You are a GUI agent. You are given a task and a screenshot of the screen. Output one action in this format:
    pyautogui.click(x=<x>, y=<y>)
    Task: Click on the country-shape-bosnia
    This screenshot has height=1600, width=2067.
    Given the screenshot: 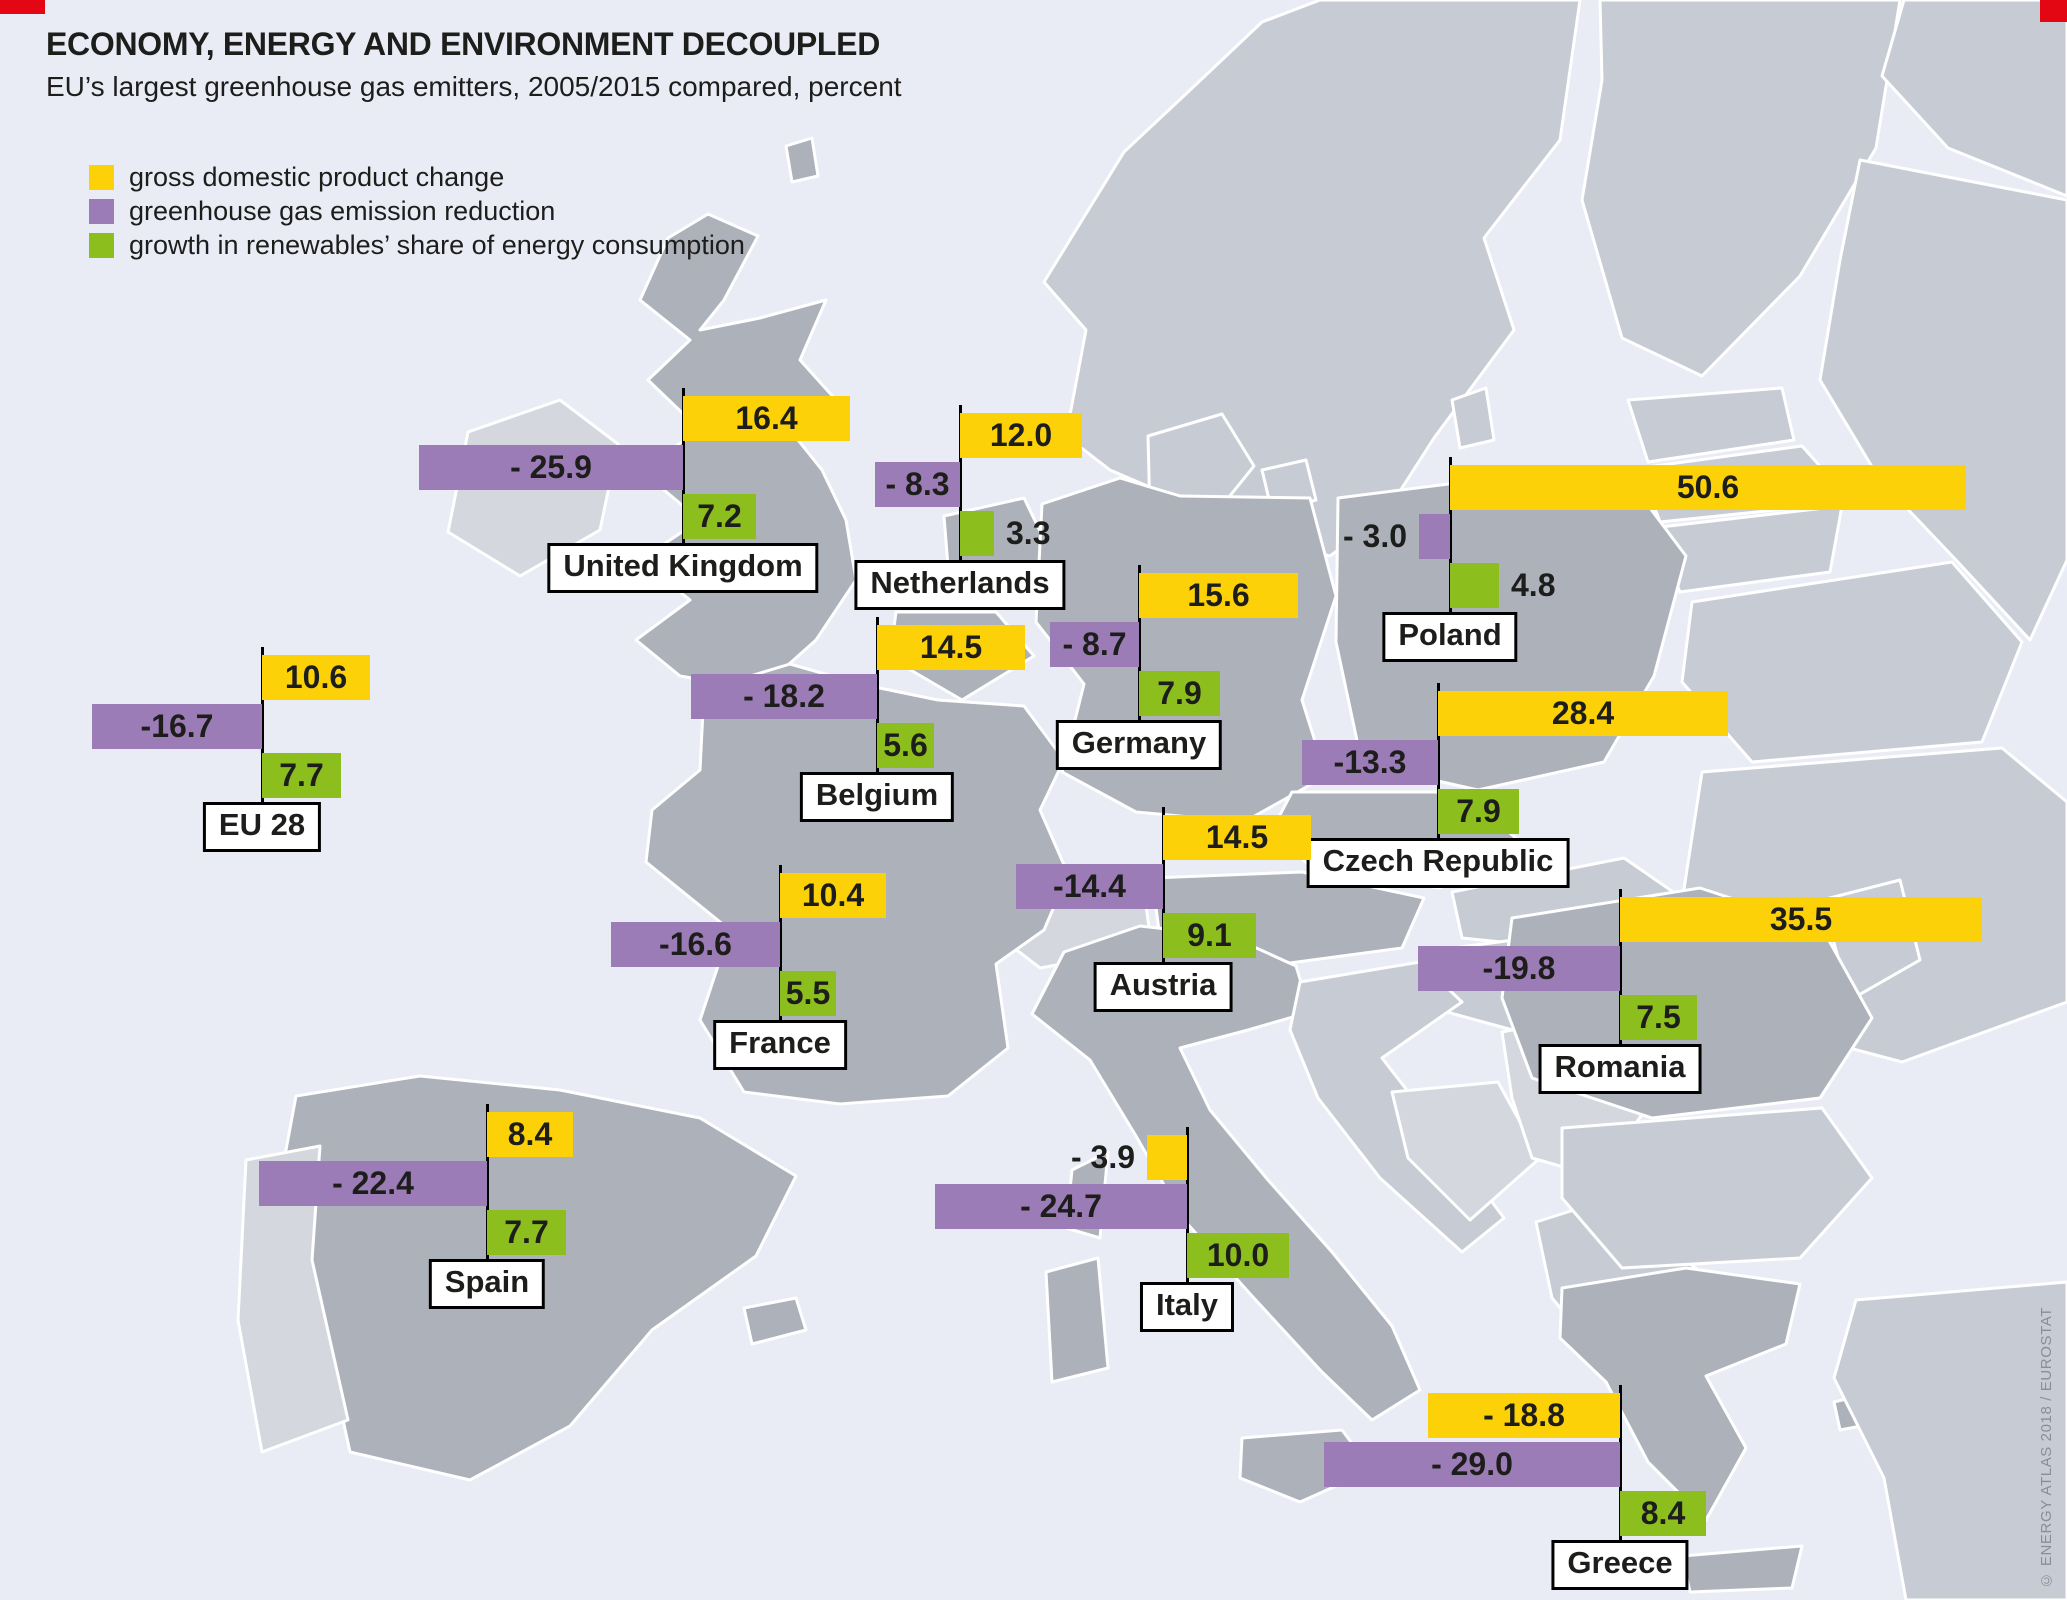 What is the action you would take?
    pyautogui.click(x=1466, y=1151)
    